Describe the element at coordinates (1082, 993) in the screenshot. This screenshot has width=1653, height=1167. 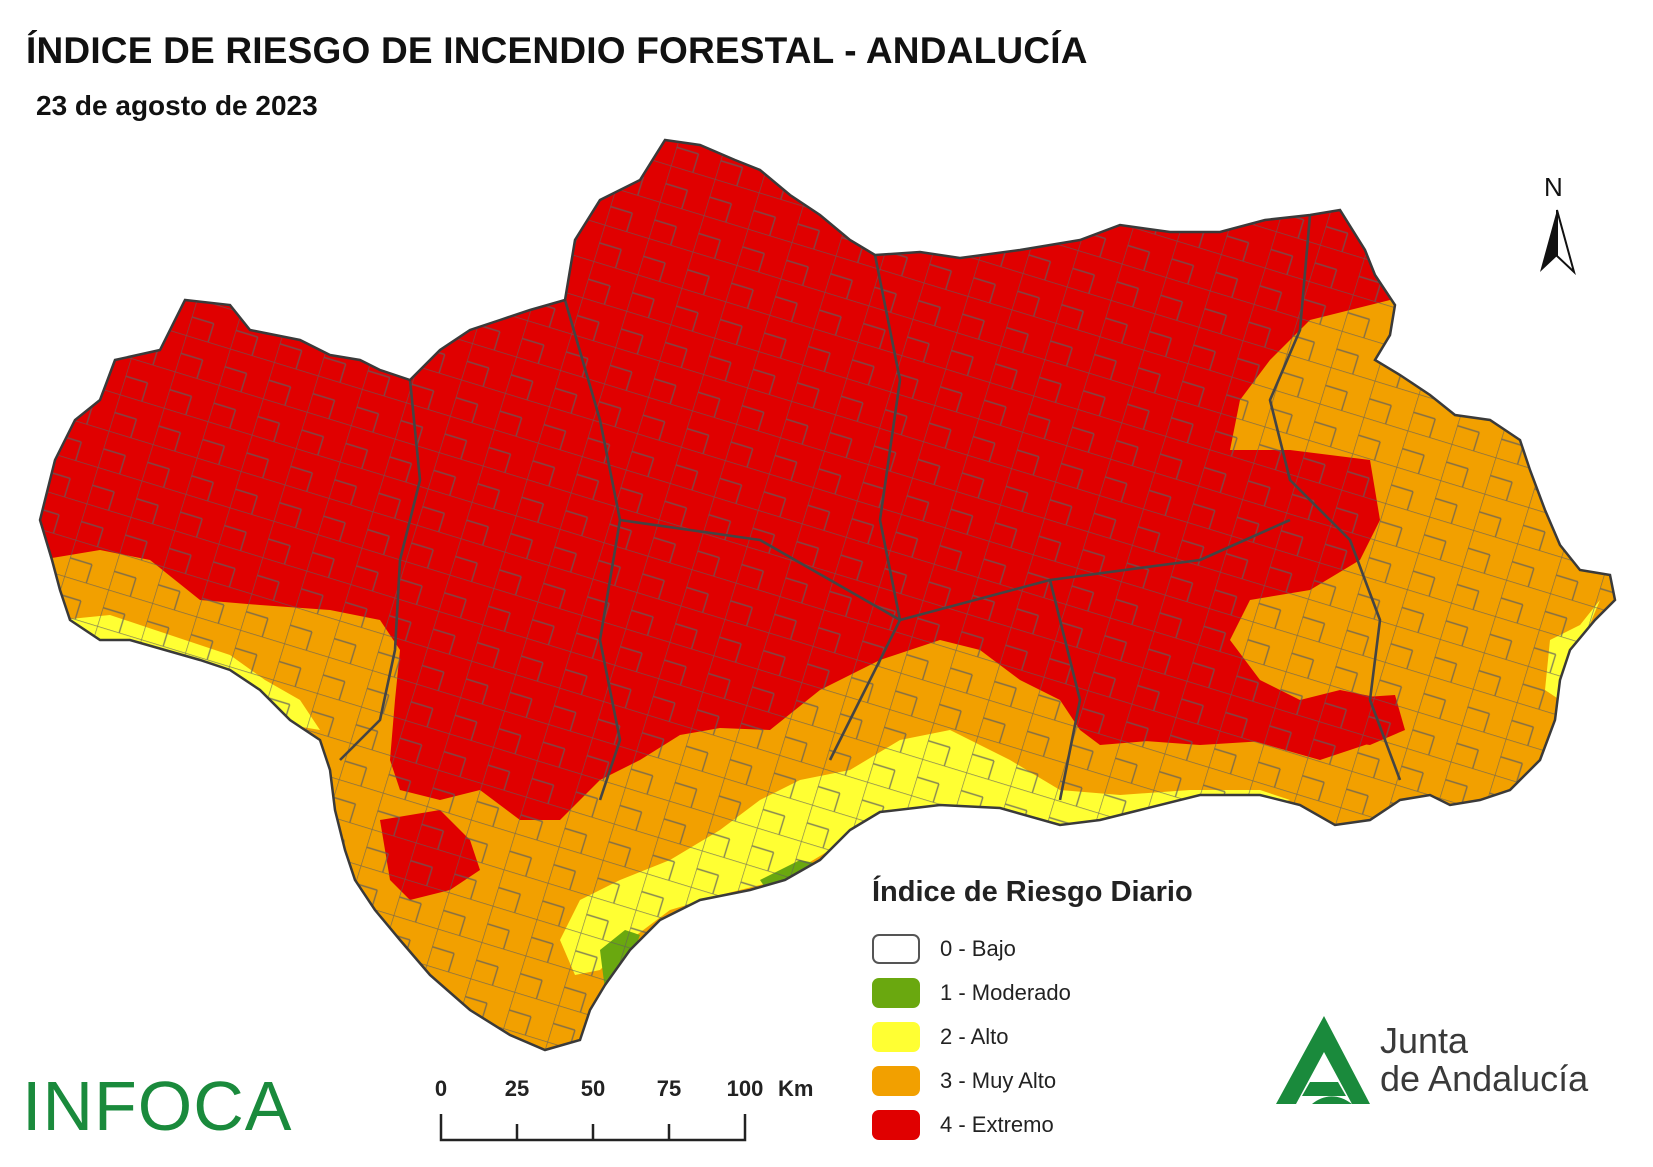
I see `legend-item-moderado: 1 - Moderado` at that location.